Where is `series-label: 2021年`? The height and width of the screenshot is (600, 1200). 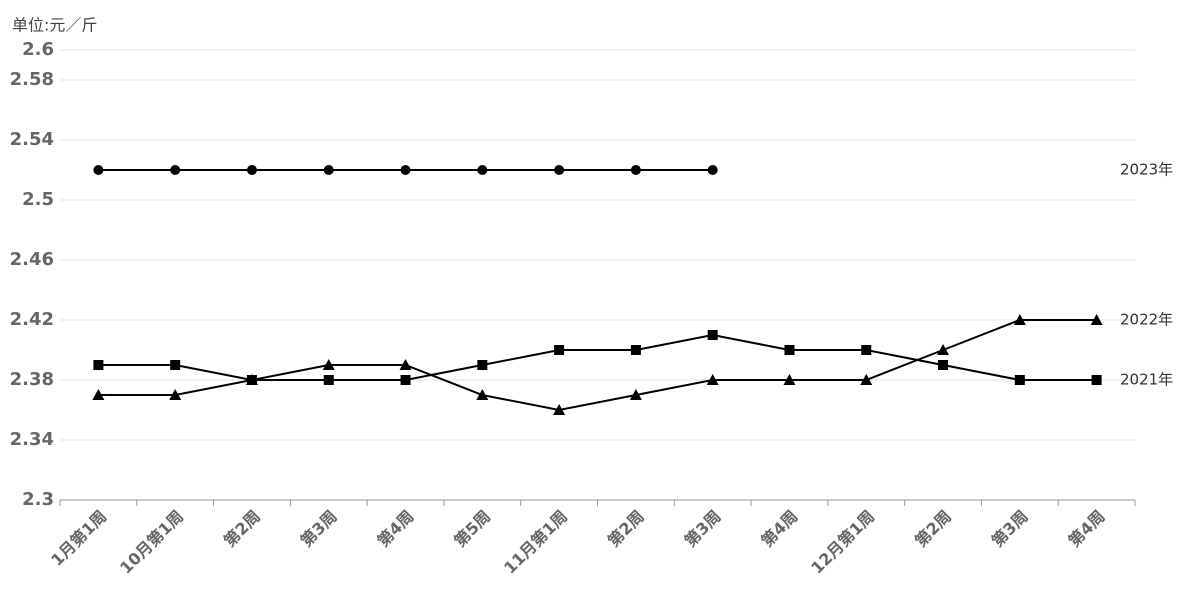 series-label: 2021年 is located at coordinates (1146, 380).